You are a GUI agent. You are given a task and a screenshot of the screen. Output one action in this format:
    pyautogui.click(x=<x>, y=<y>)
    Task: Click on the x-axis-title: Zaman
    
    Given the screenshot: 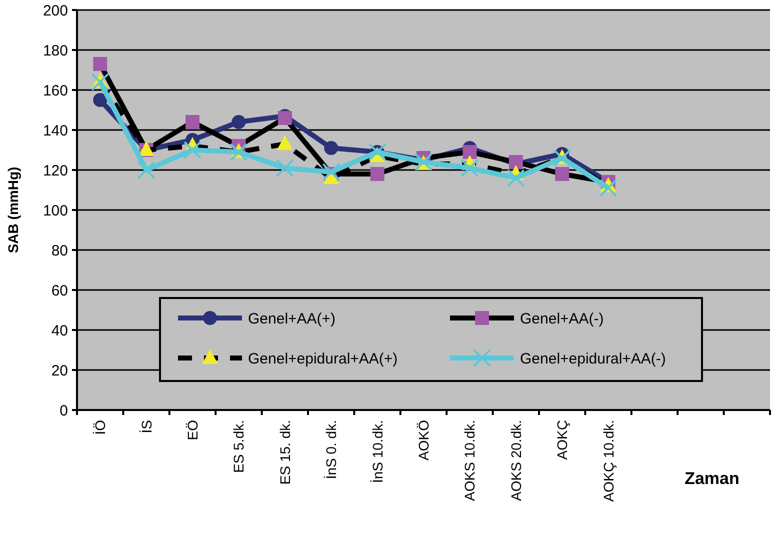 What is the action you would take?
    pyautogui.click(x=712, y=478)
    